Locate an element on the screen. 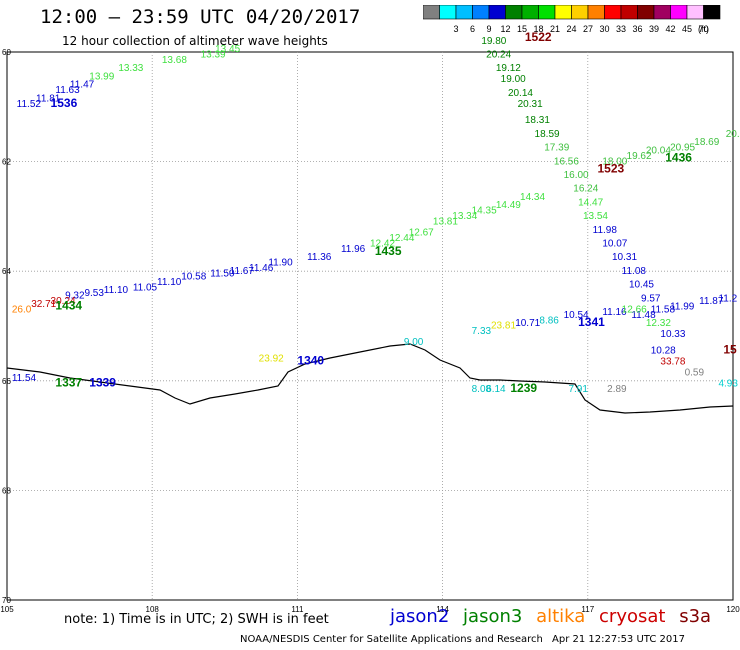 This screenshot has width=740, height=650. wave-height-value: 14.47 is located at coordinates (590, 202).